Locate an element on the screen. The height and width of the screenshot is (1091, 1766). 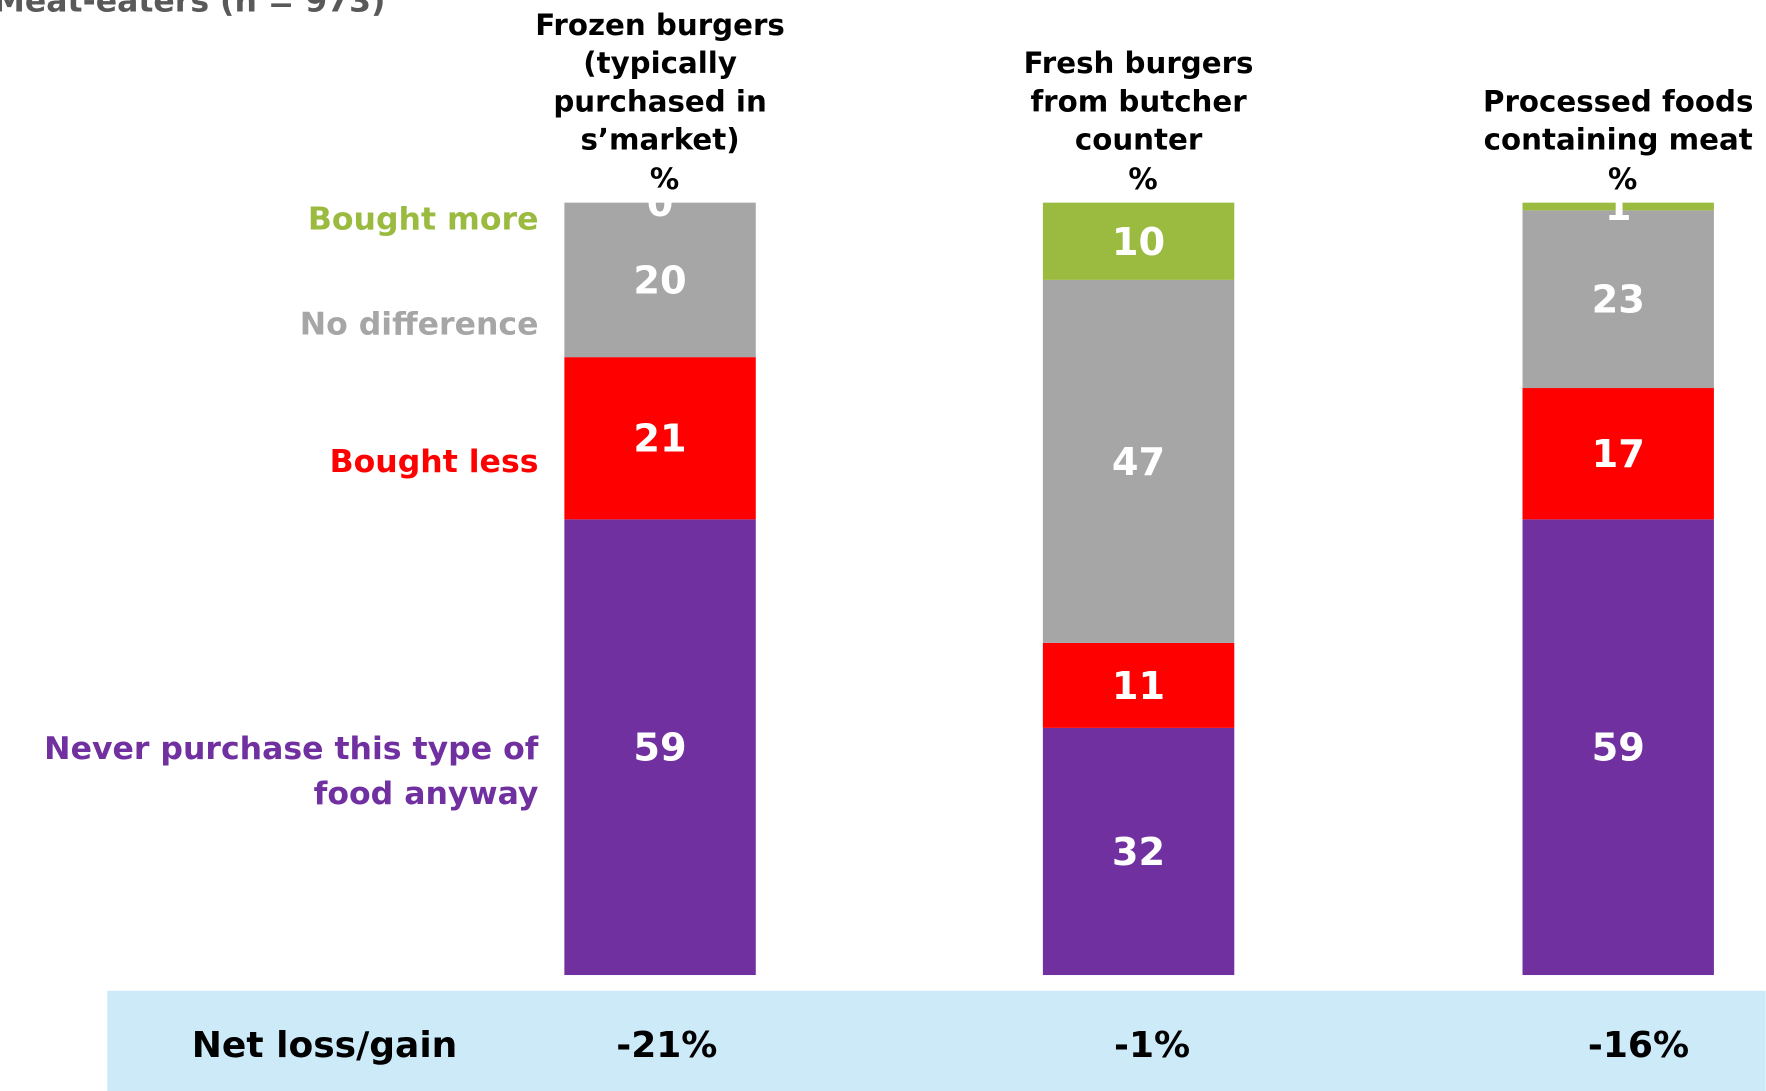
data-label: 0 is located at coordinates (660, 203).